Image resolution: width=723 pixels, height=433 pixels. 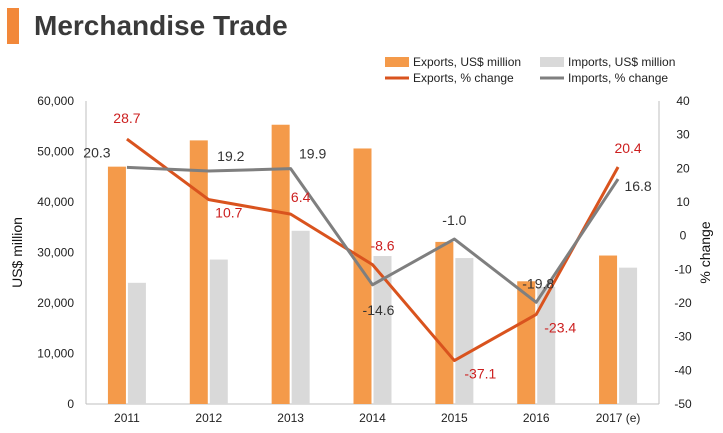 I want to click on imports-change-label: 19.9, so click(x=312, y=154).